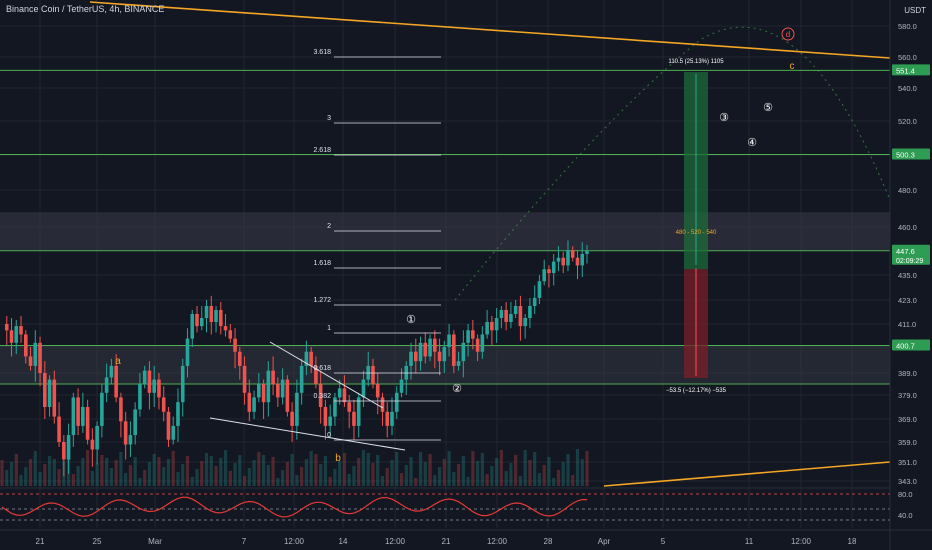 The width and height of the screenshot is (932, 550). What do you see at coordinates (155, 541) in the screenshot?
I see `x-tick-label: Mar` at bounding box center [155, 541].